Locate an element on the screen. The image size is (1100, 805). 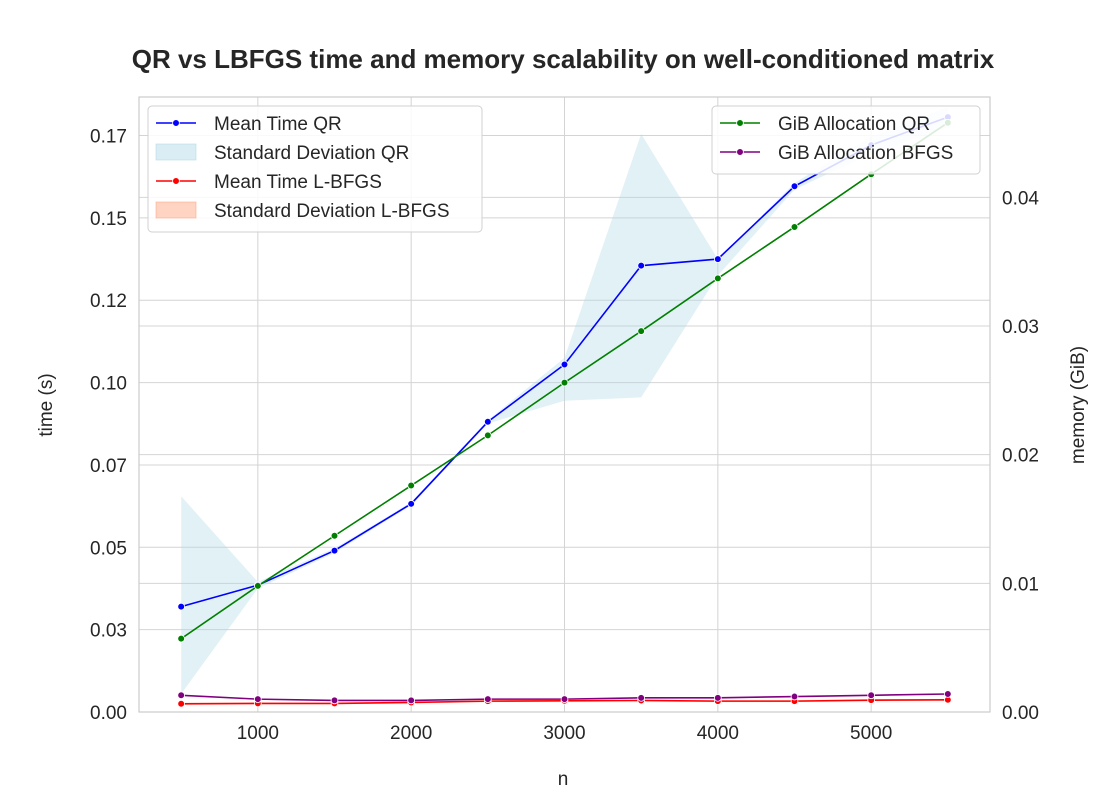
x-axis-label: n is located at coordinates (563, 779).